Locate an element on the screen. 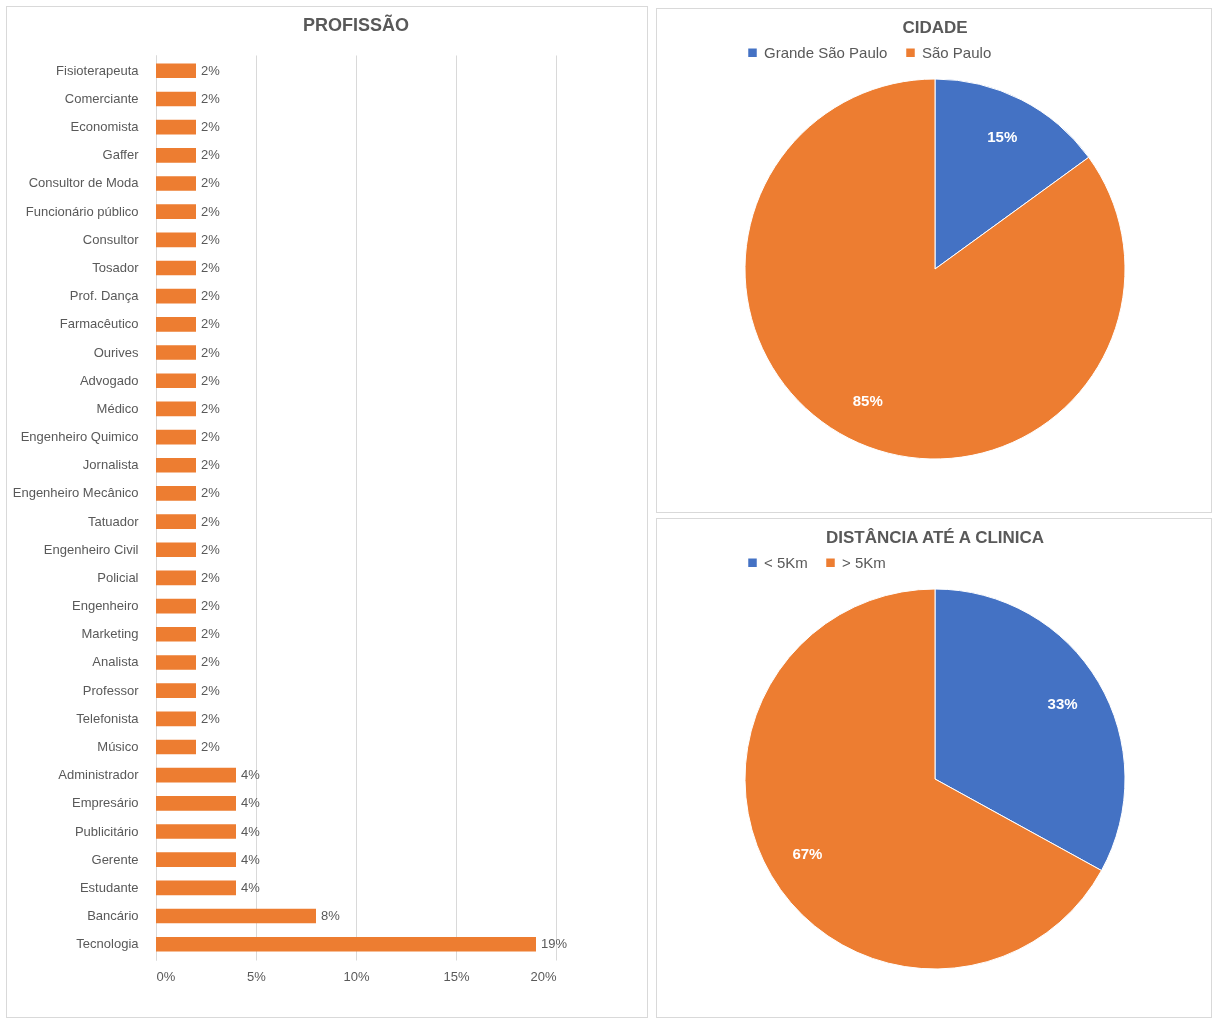 The image size is (1213, 1021). y-tick-label: Consultor is located at coordinates (111, 239).